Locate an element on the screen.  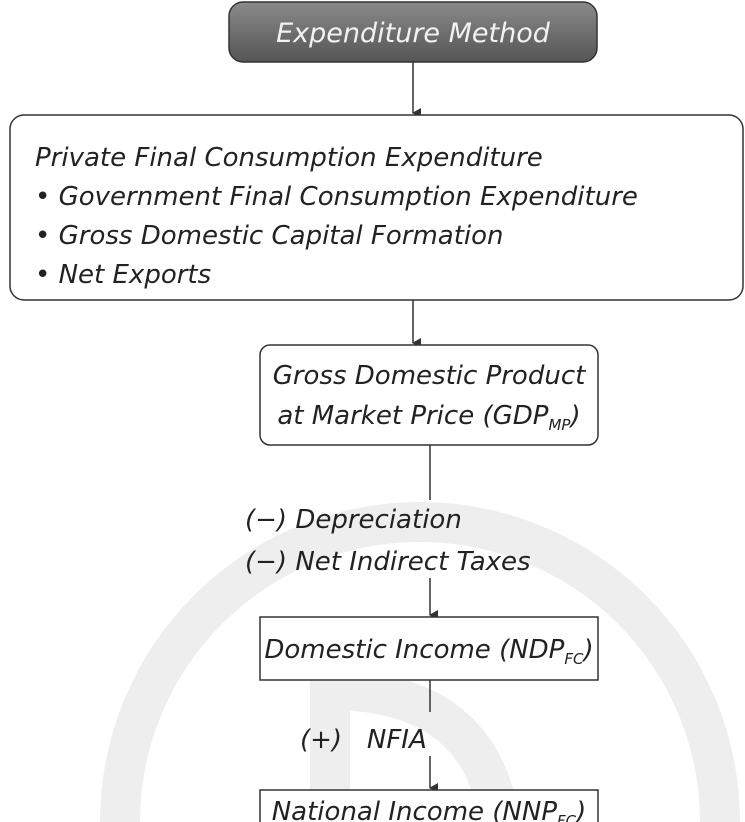
national-label: National Income (NNPFC) is located at coordinates (429, 809).